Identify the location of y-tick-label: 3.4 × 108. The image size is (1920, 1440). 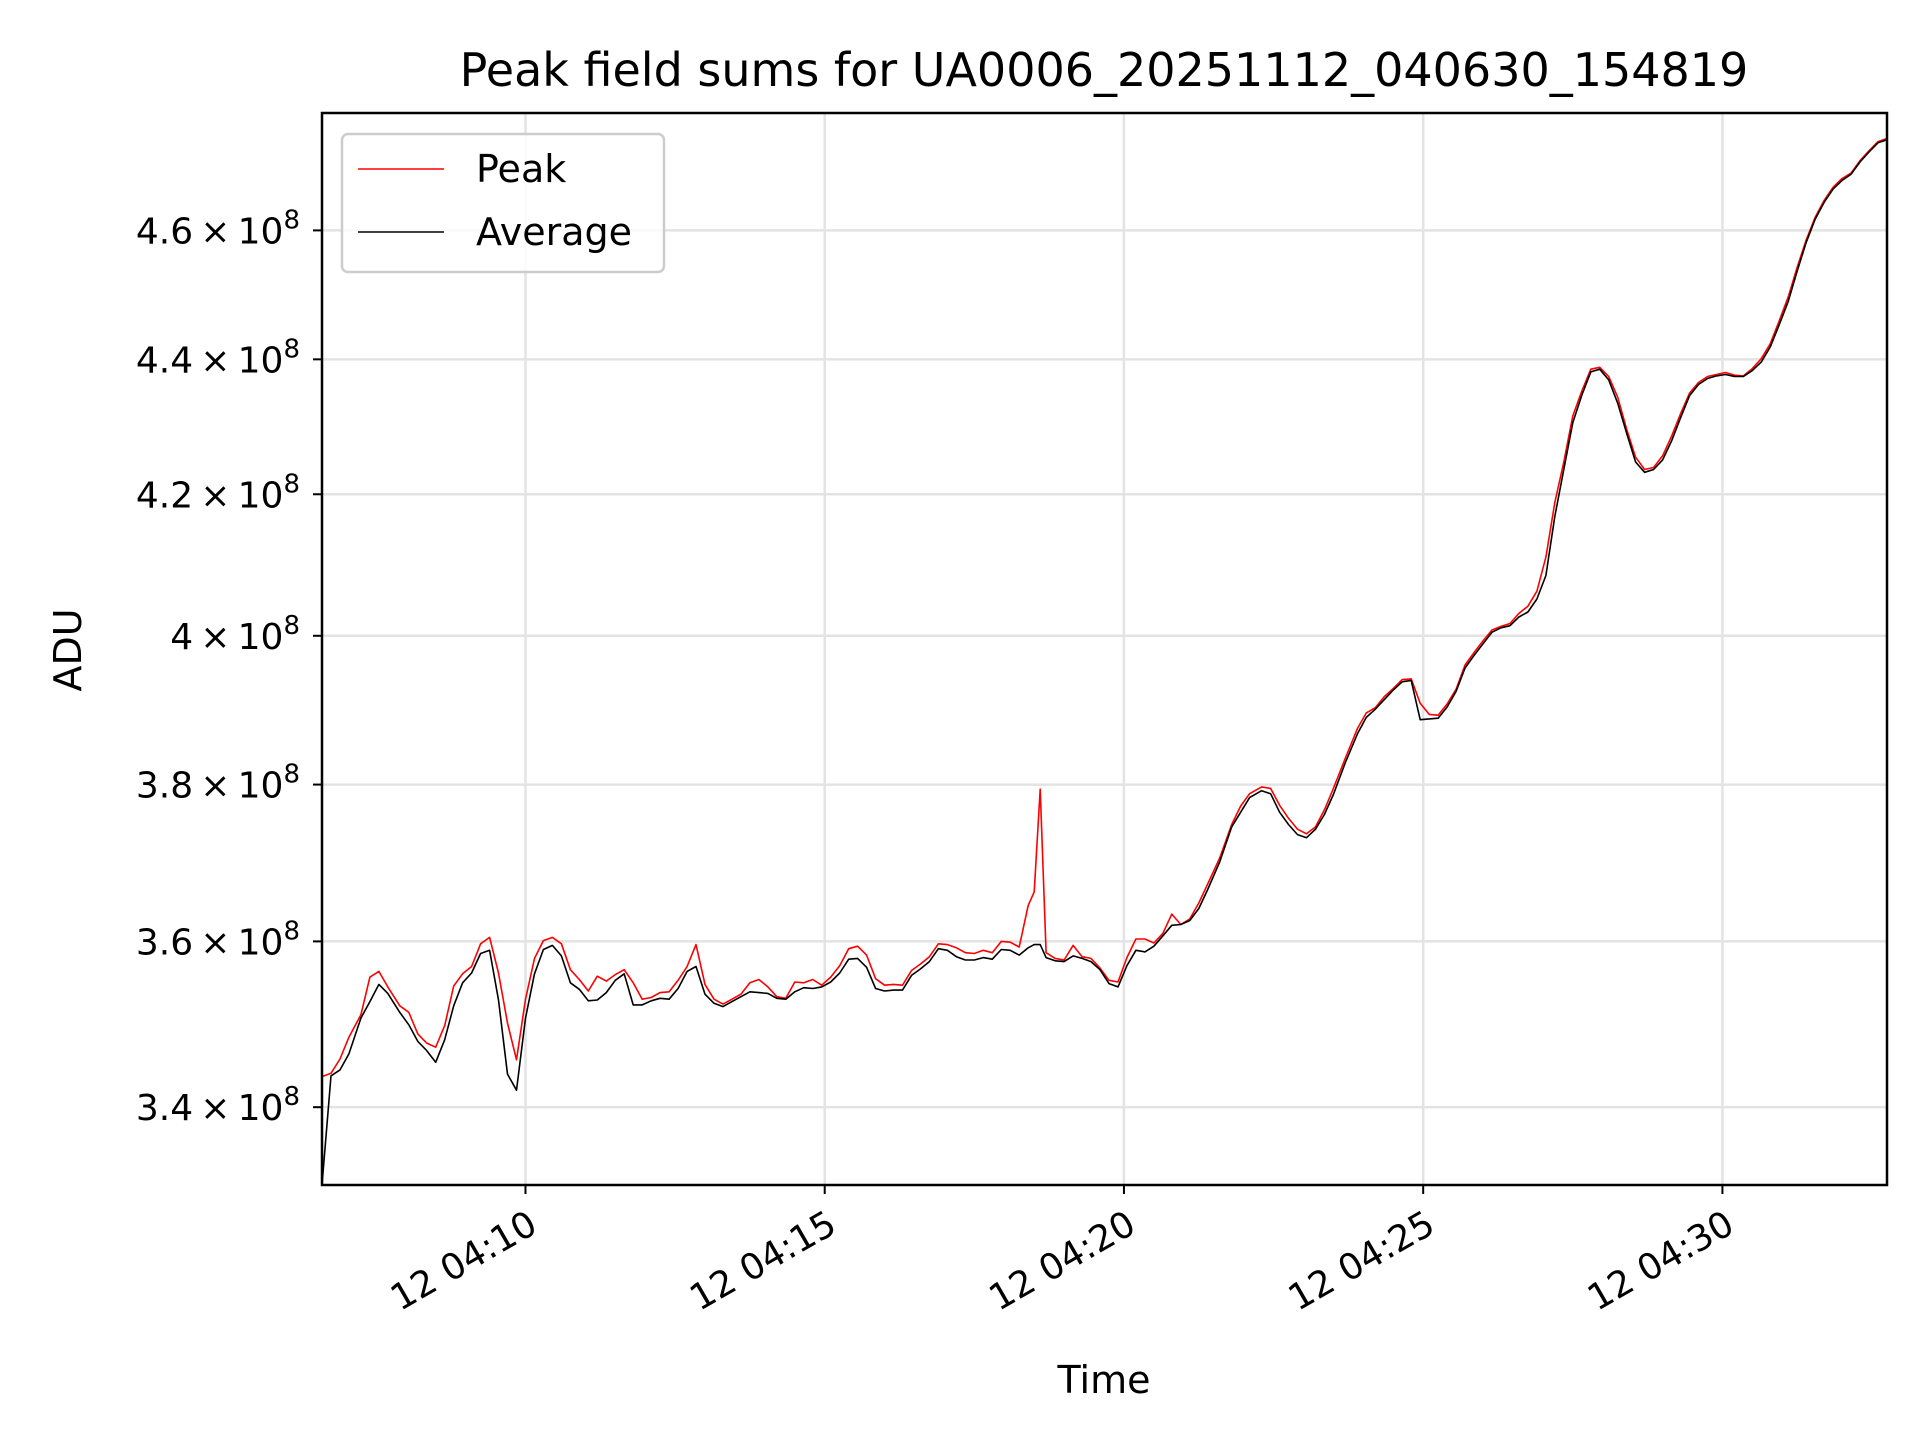
(218, 1105).